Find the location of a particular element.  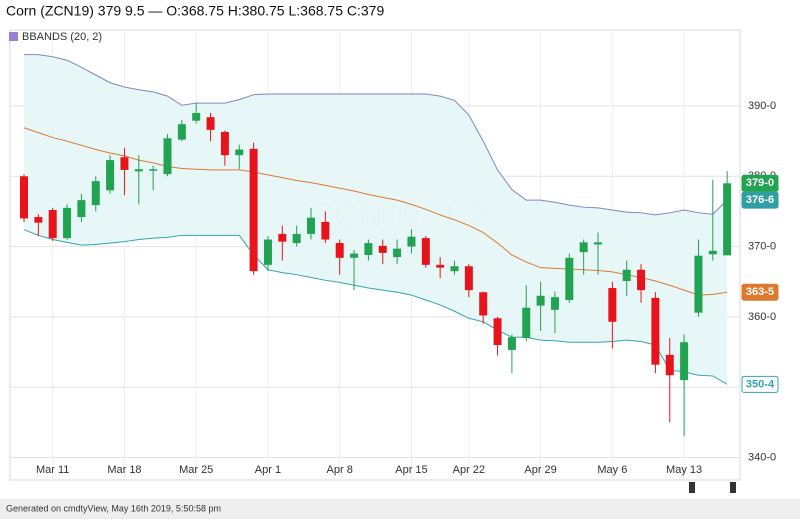

end-label: 376-6 is located at coordinates (760, 200).